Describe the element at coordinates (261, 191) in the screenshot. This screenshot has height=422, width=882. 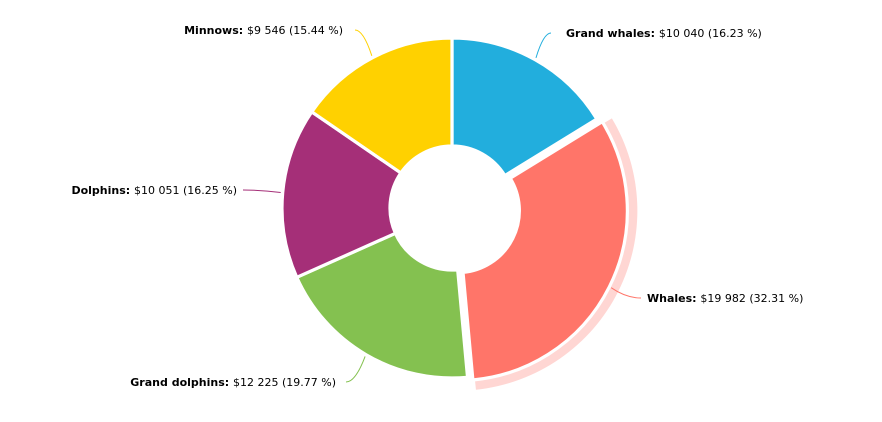
I see `connector-dolphins` at that location.